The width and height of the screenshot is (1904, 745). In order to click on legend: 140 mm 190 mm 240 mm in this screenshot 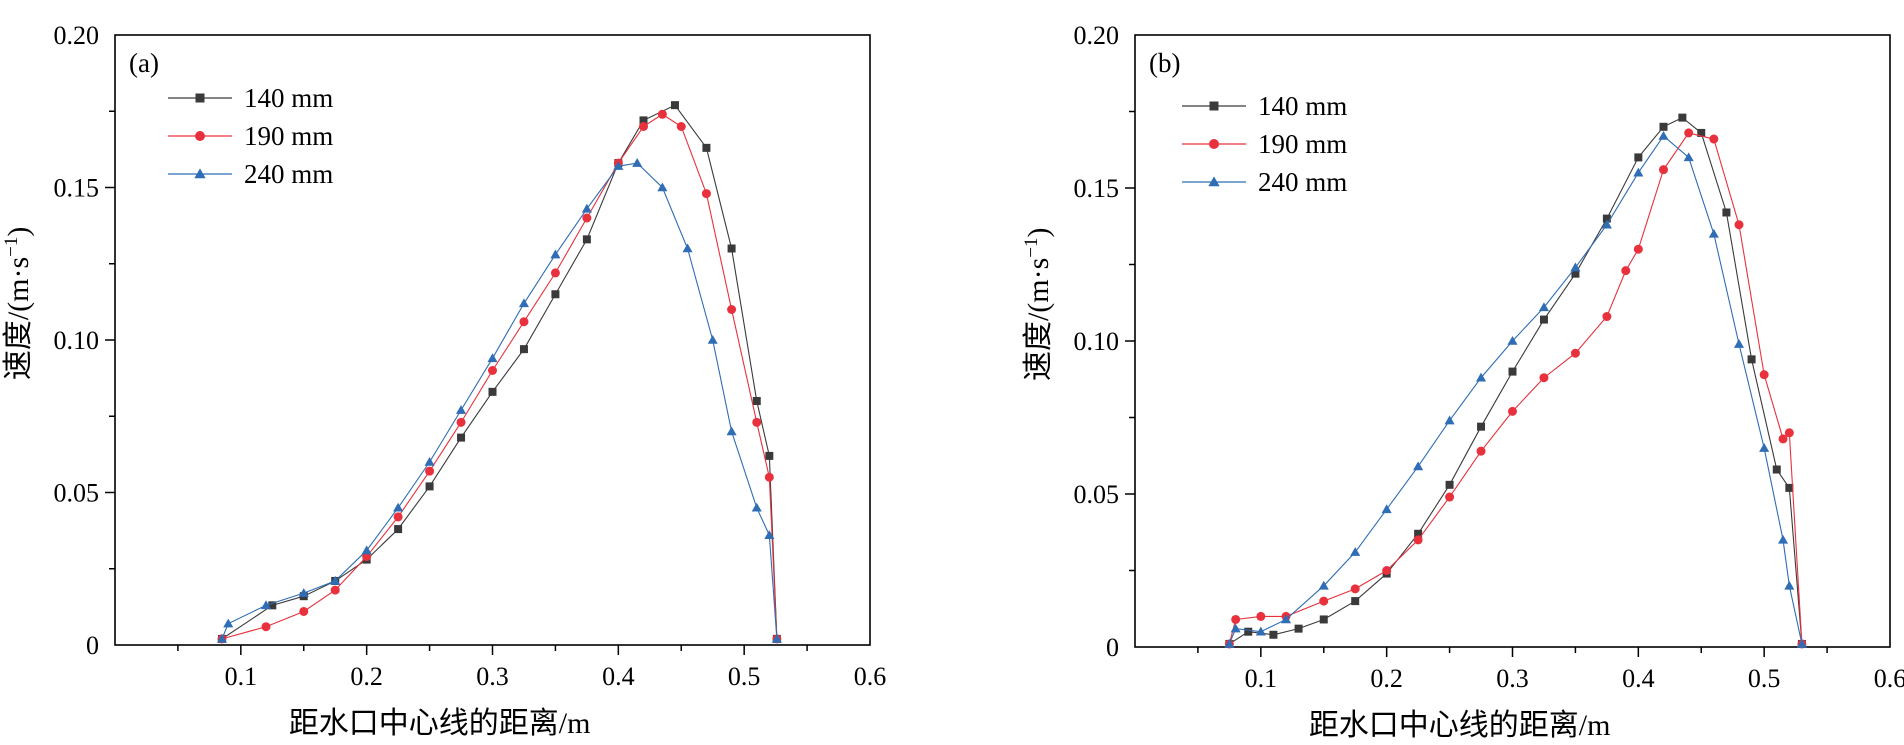, I will do `click(1264, 144)`.